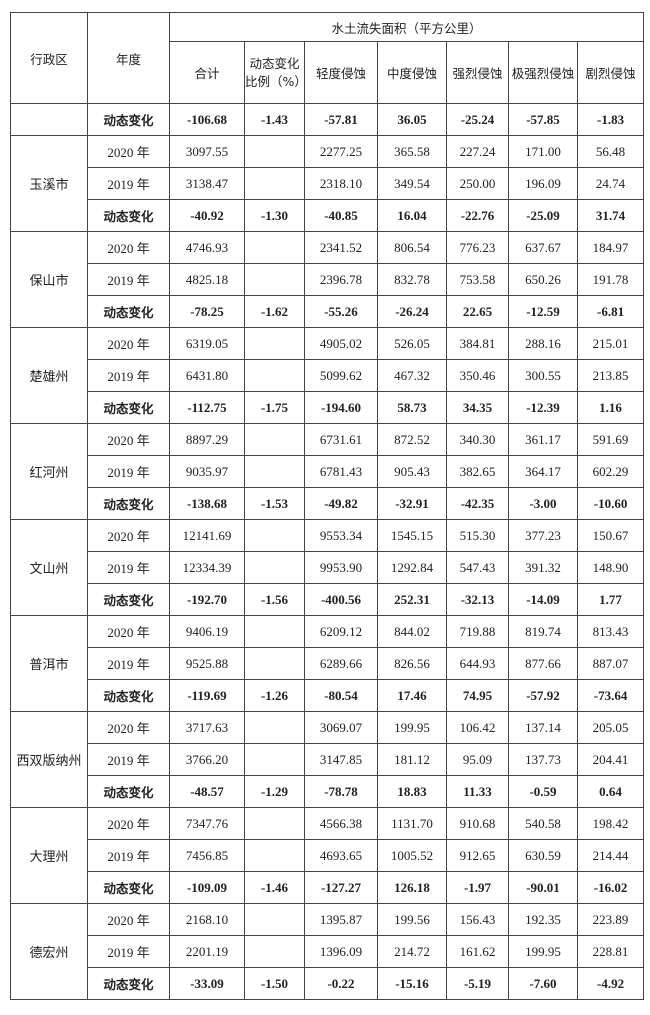 The image size is (650, 1015). I want to click on value-cell: 4825.18, so click(207, 279).